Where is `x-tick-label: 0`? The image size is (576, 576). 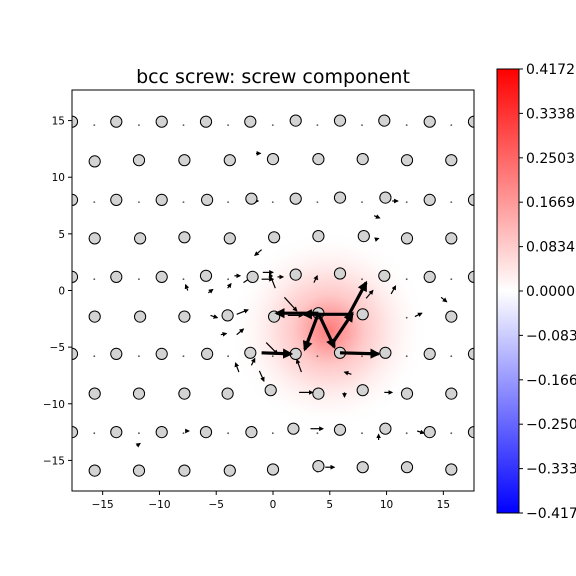
x-tick-label: 0 is located at coordinates (273, 505).